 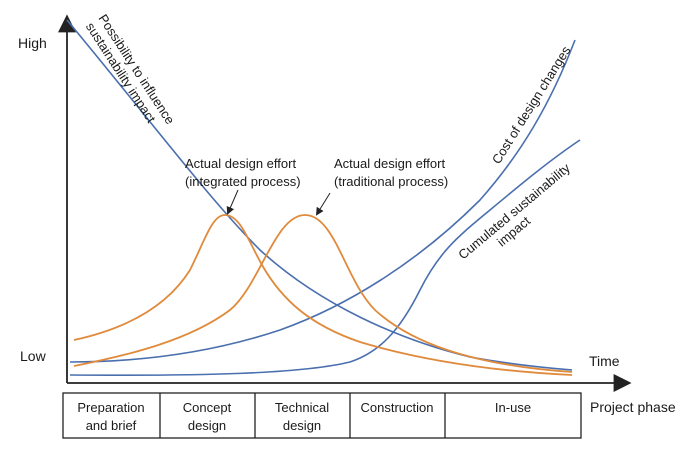 I want to click on integrated-label-line2: (integrated process), so click(x=243, y=181).